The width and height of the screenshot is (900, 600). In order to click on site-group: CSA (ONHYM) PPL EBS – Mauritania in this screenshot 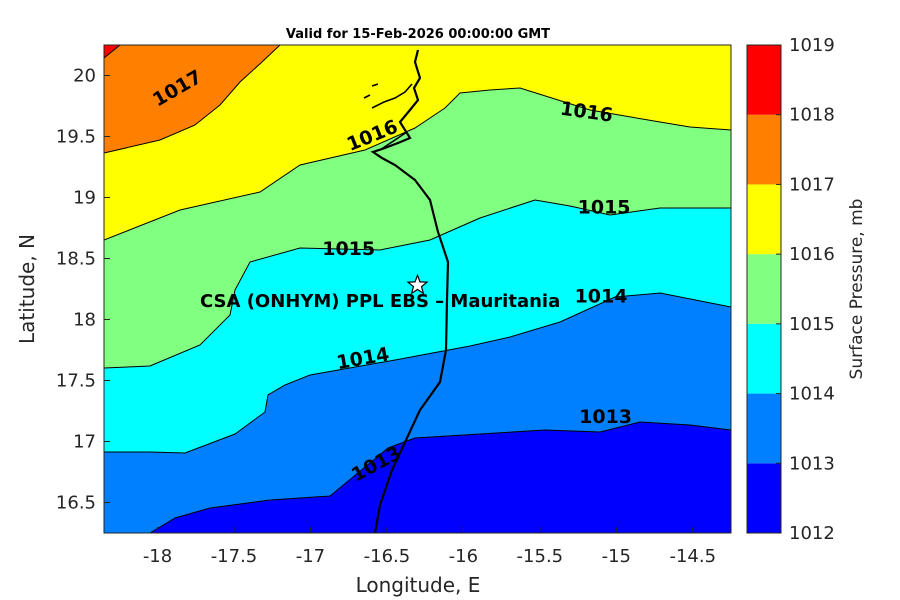, I will do `click(380, 292)`.